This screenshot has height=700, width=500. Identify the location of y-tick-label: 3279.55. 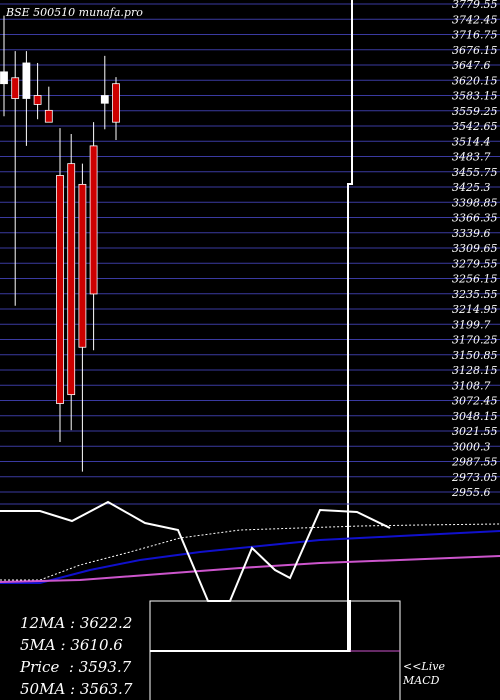
(475, 263).